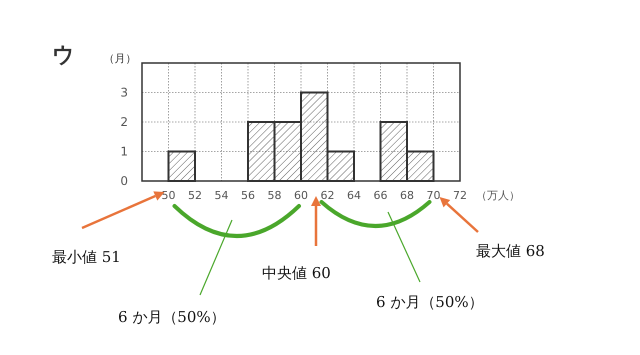  What do you see at coordinates (381, 195) in the screenshot?
I see `x-tick-label: 66` at bounding box center [381, 195].